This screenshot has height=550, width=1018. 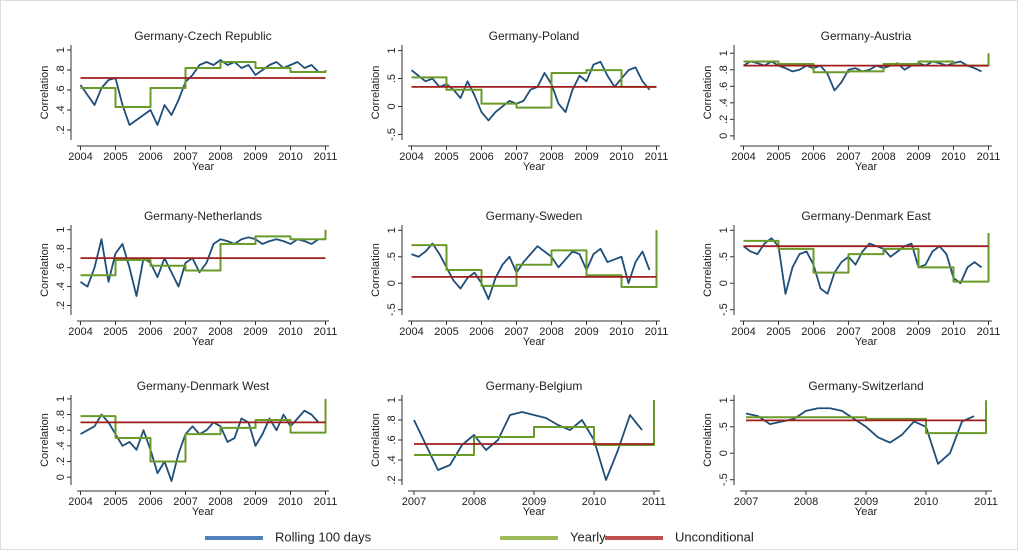 What do you see at coordinates (588, 536) in the screenshot?
I see `legend-label: Yearly` at bounding box center [588, 536].